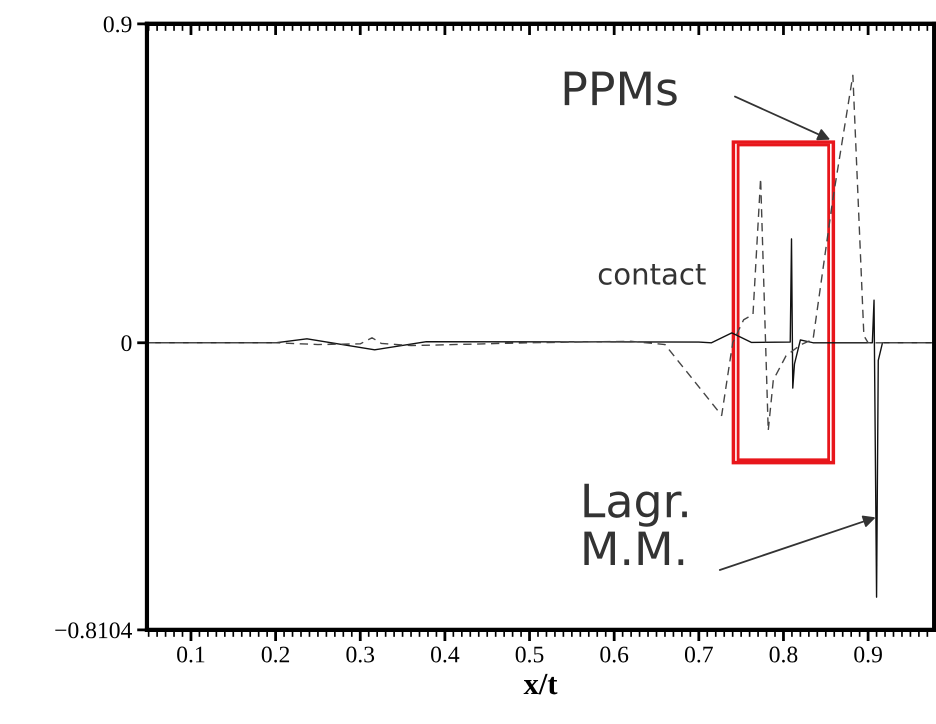 The image size is (936, 724). I want to click on x-tick-label: 0.9, so click(868, 654).